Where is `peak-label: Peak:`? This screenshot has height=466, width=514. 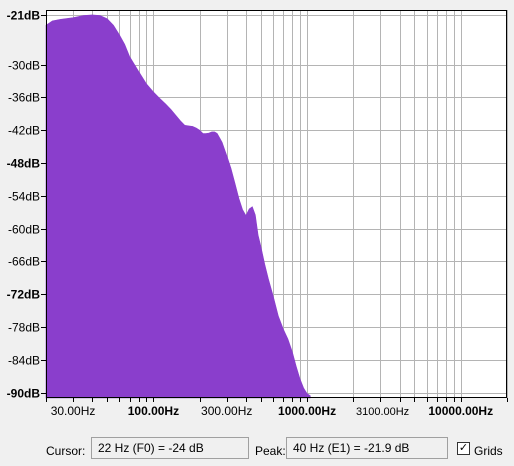 peak-label: Peak: is located at coordinates (270, 451).